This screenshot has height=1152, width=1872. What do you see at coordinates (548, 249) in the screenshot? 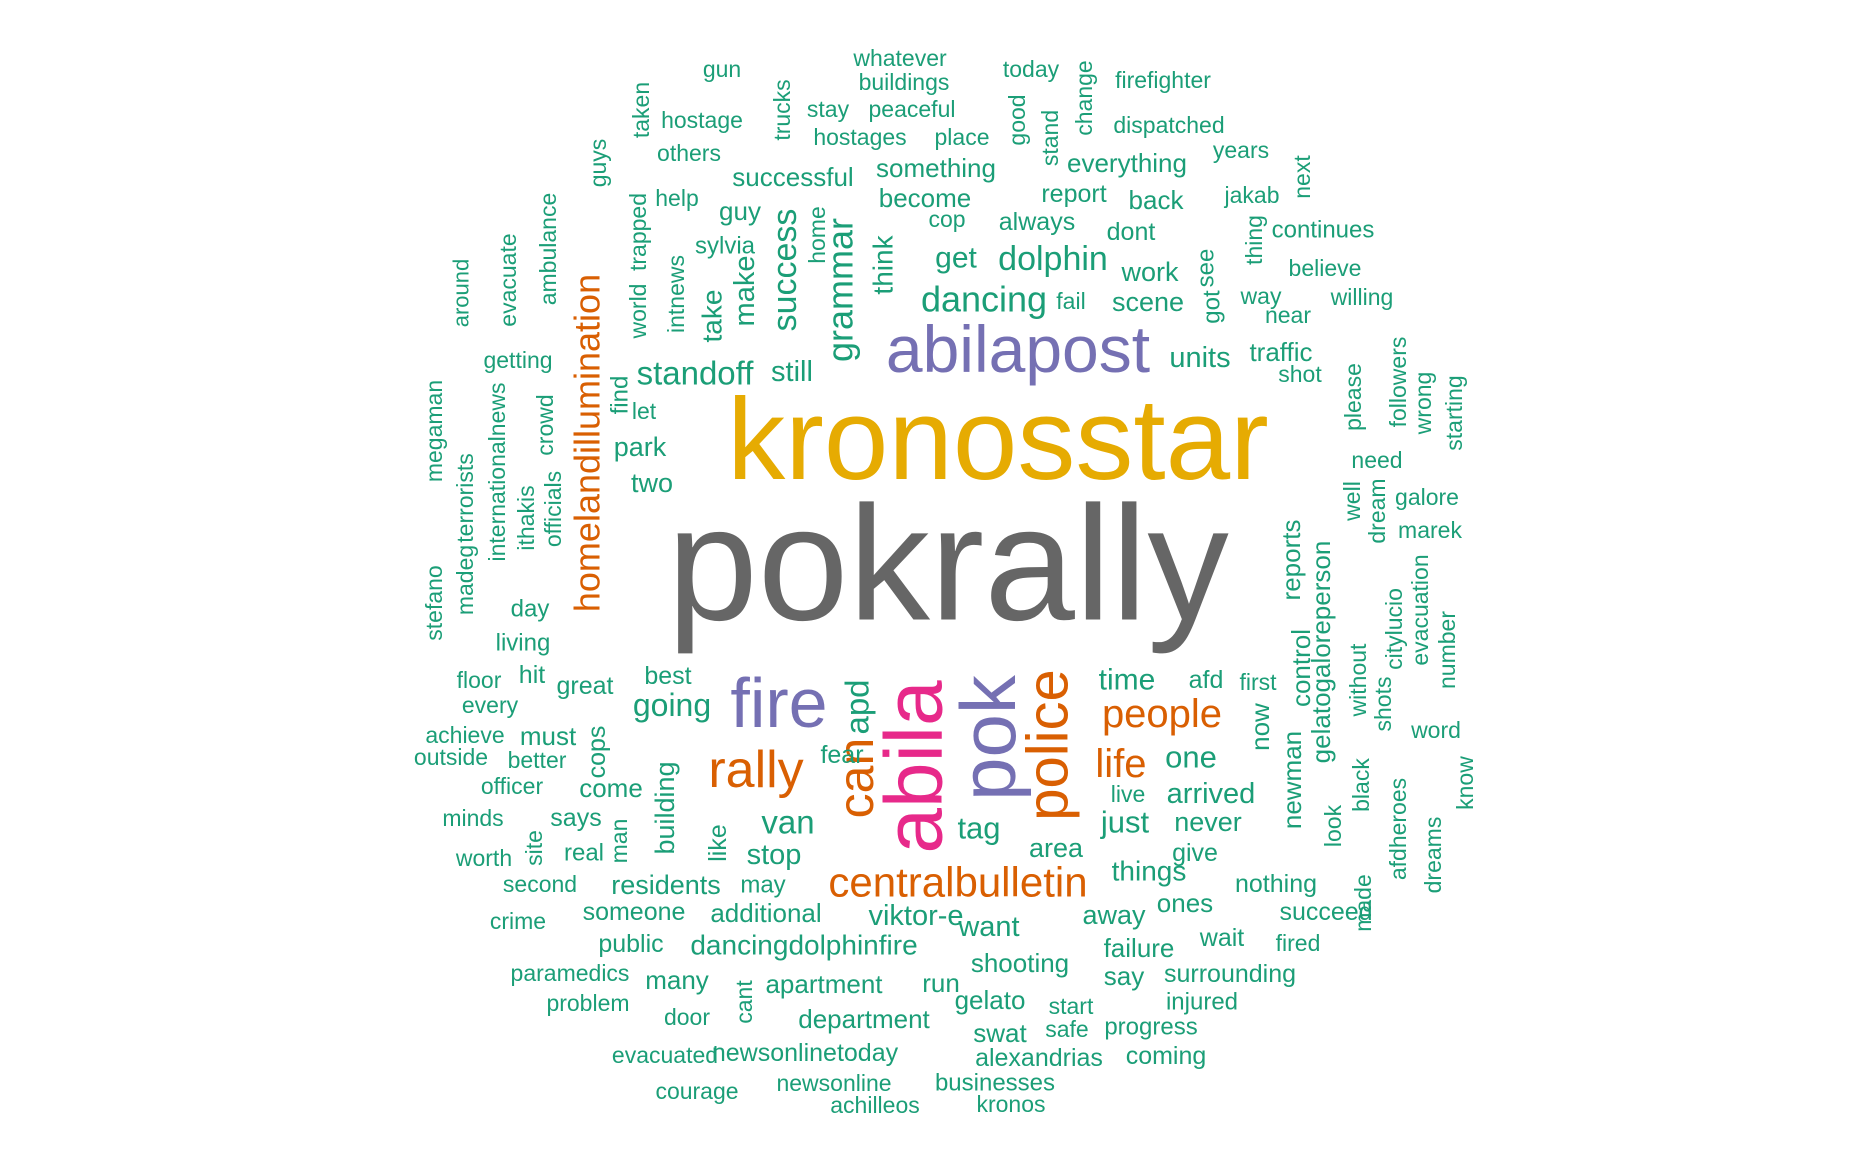
I see `cloud-word-ambulance: ambulance` at bounding box center [548, 249].